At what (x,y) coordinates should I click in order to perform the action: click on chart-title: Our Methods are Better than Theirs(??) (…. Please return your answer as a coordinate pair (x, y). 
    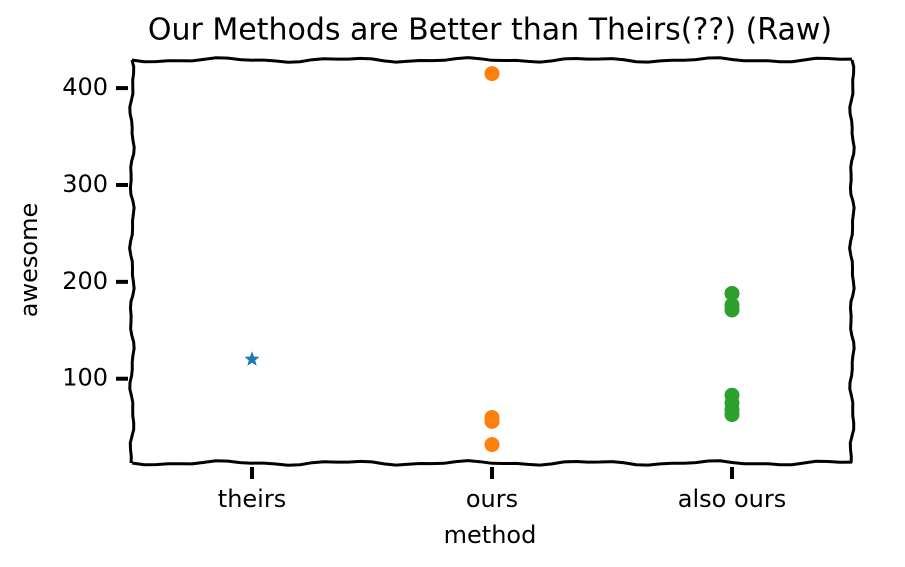
    Looking at the image, I should click on (490, 30).